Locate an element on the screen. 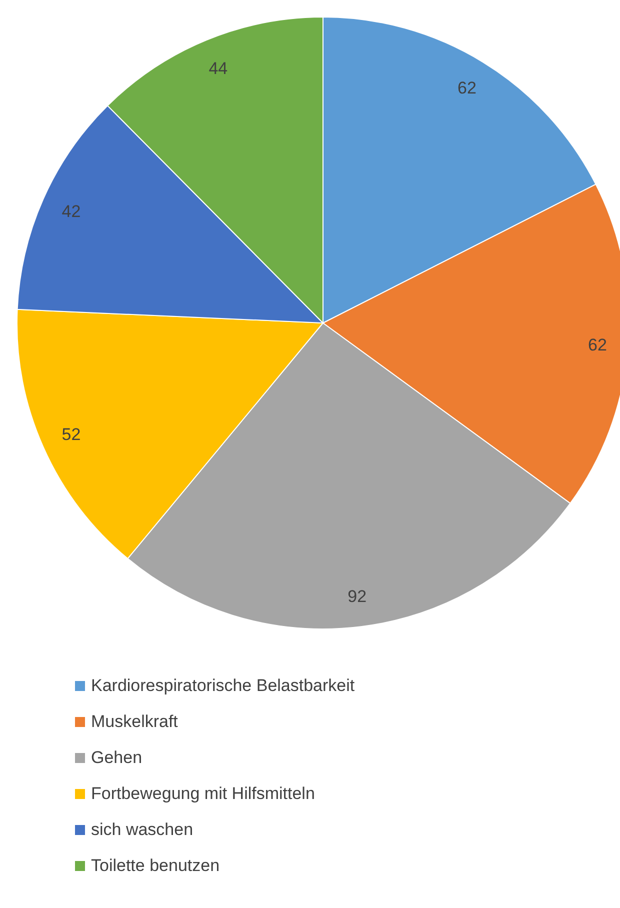 This screenshot has height=908, width=620. data-label: 44 is located at coordinates (218, 68).